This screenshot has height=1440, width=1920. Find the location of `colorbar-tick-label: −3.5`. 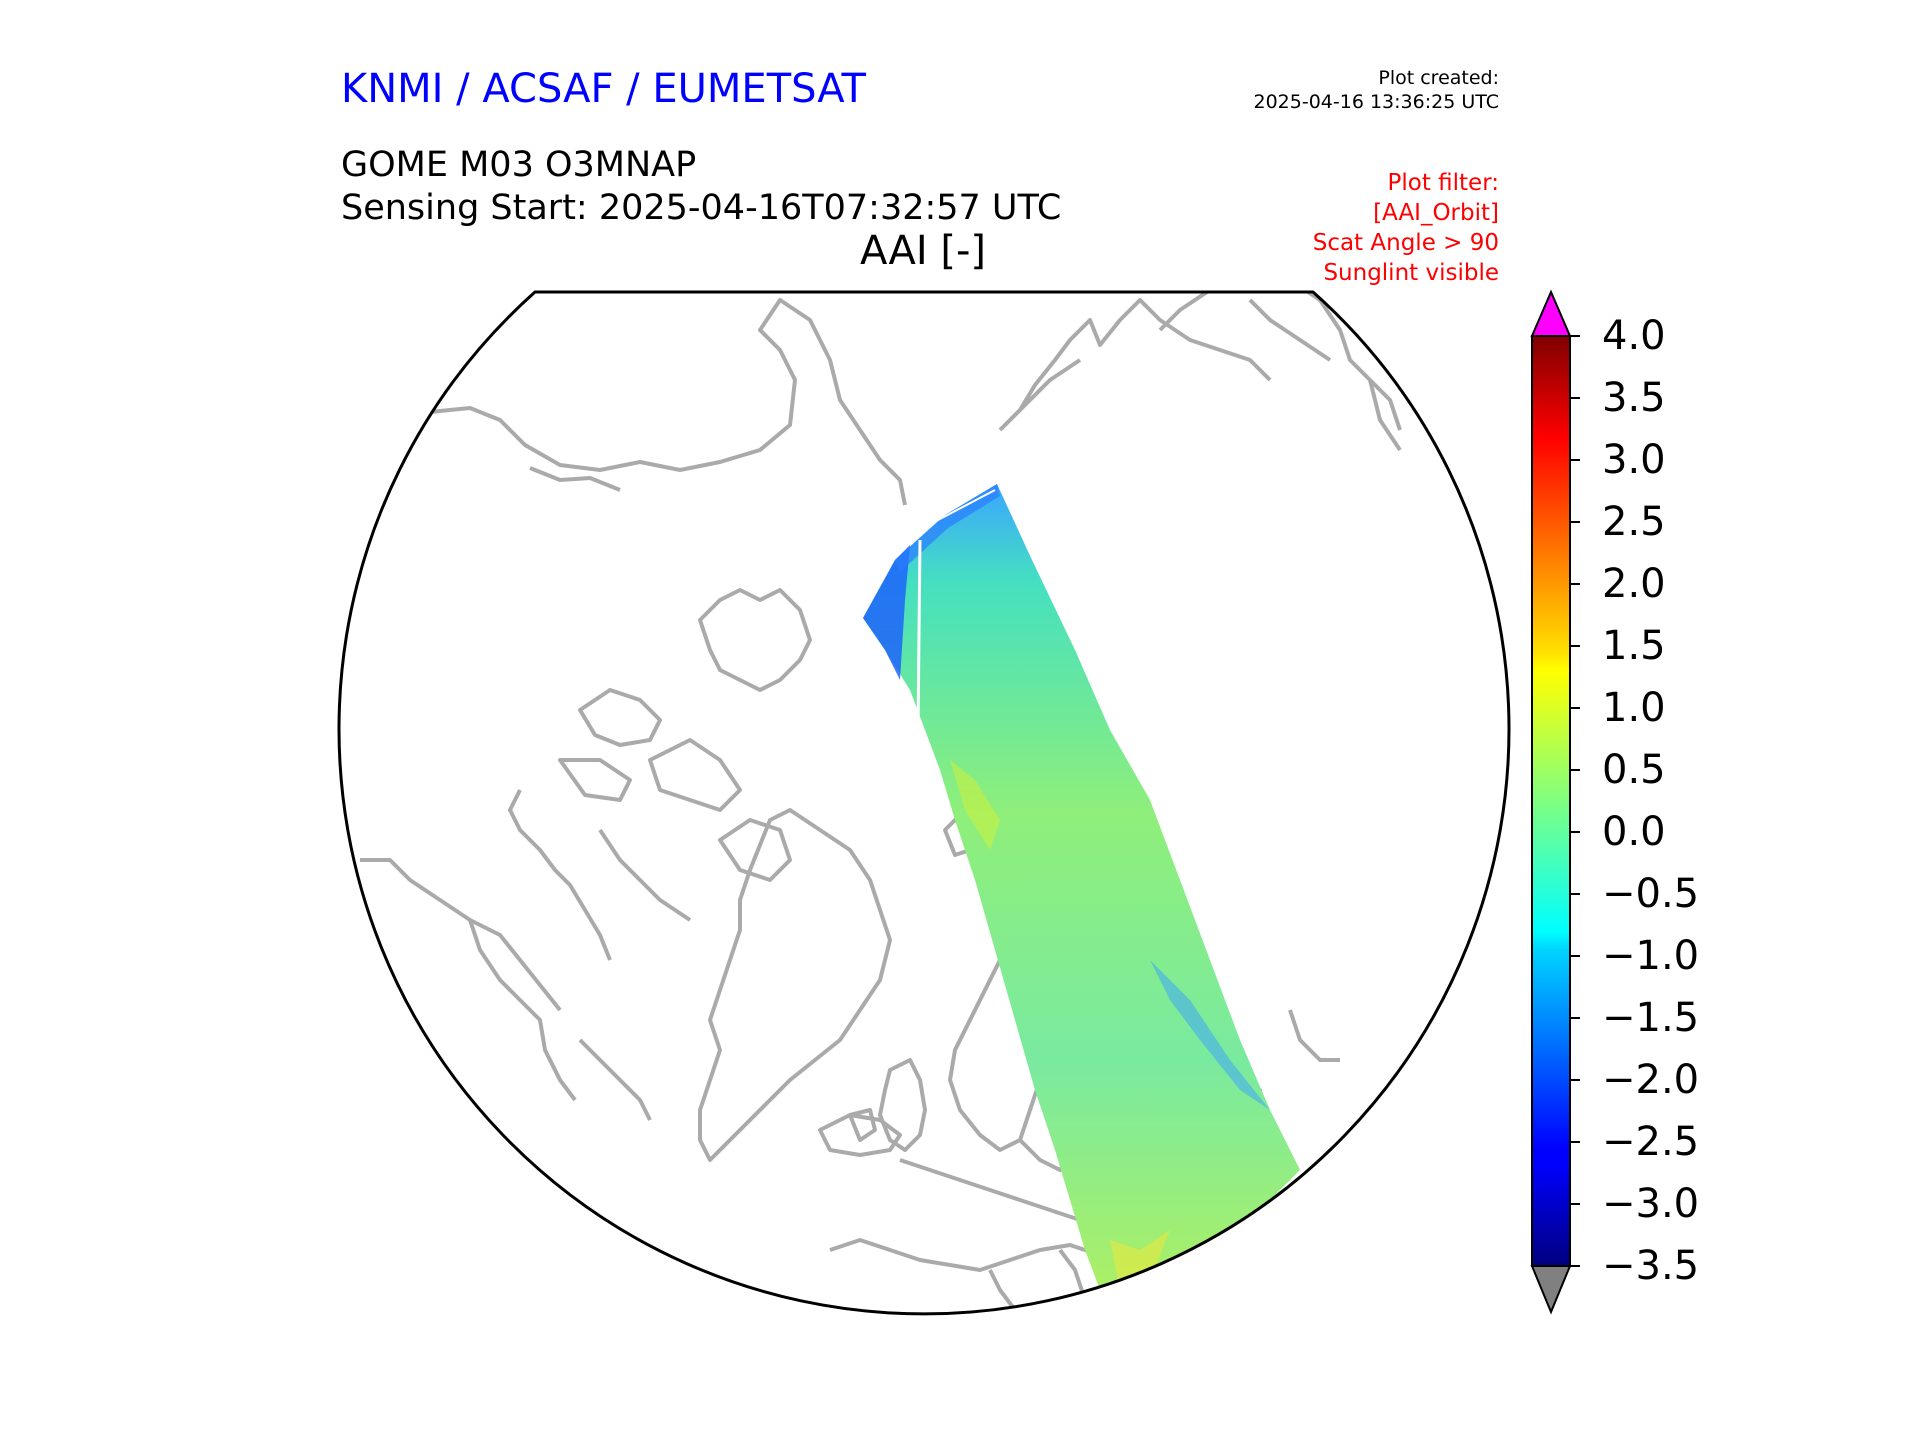

colorbar-tick-label: −3.5 is located at coordinates (1651, 1266).